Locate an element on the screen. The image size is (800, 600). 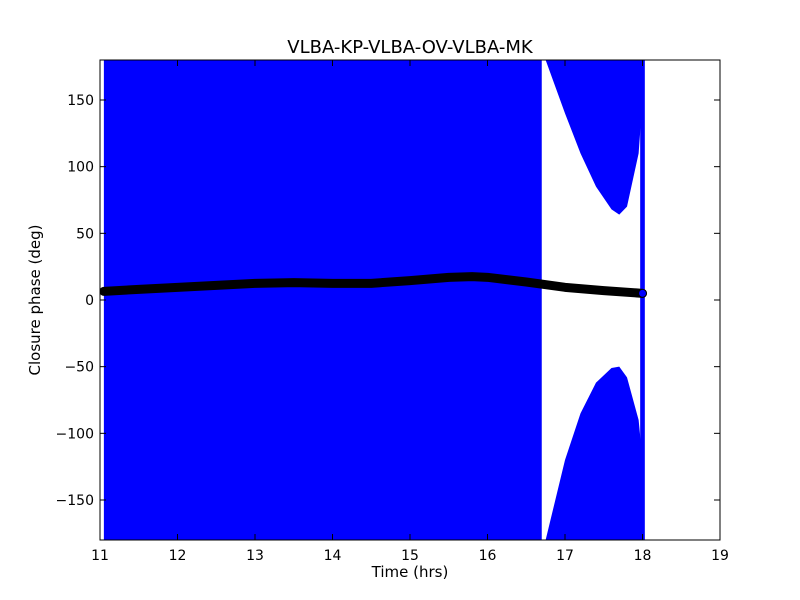
chart-title: VLBA-KP-VLBA-OV-VLBA-MK is located at coordinates (410, 47).